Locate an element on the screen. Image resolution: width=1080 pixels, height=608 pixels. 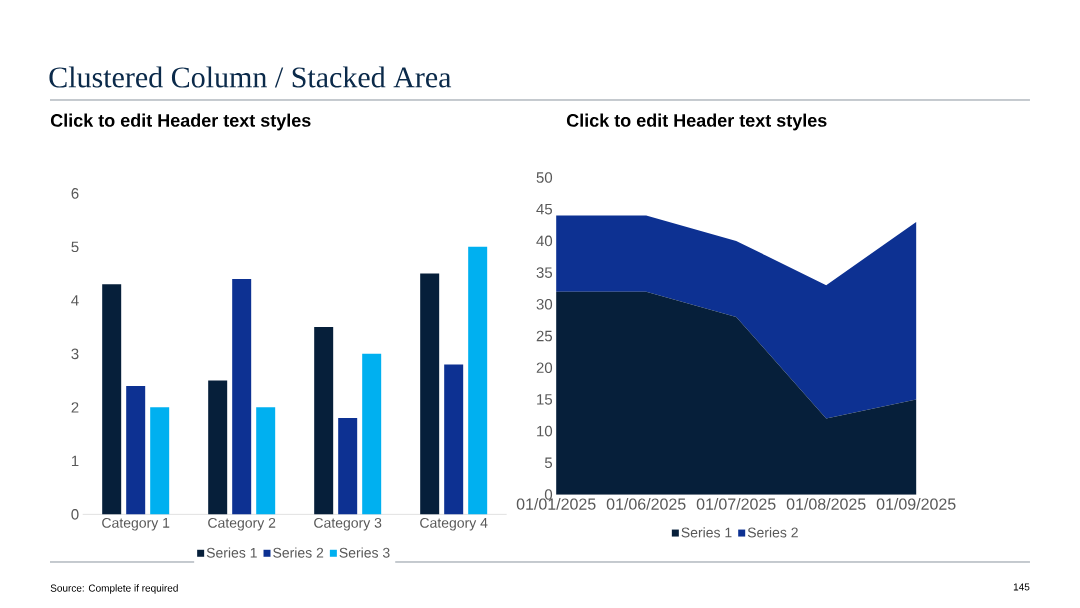
y-tick-label: 1 is located at coordinates (75, 461).